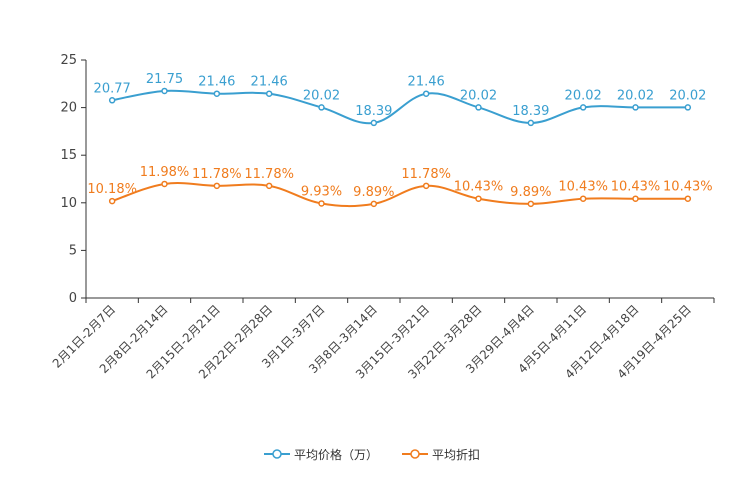  I want to click on y-tick-label: 20, so click(68, 108).